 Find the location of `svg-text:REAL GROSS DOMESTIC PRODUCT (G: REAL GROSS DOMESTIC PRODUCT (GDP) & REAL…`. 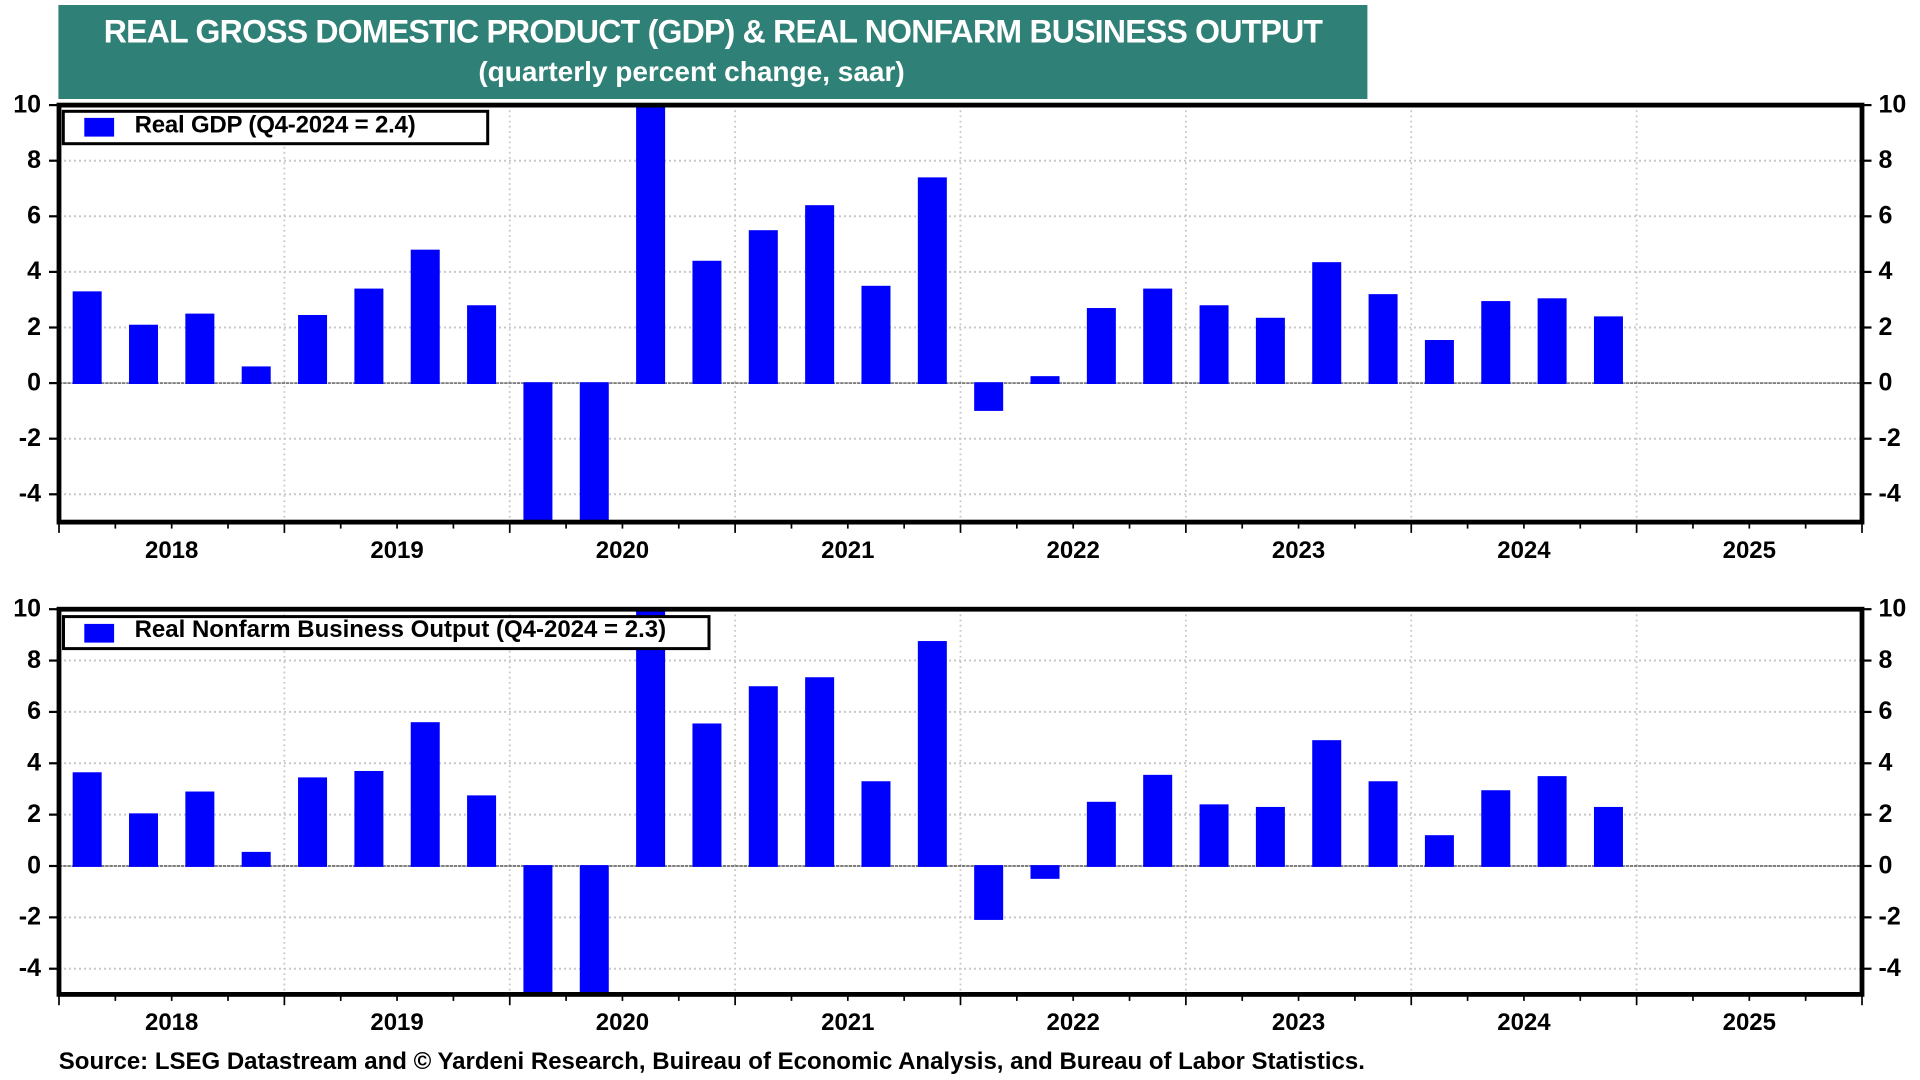

svg-text:REAL GROSS DOMESTIC PRODUCT (G: REAL GROSS DOMESTIC PRODUCT (GDP) & REAL… is located at coordinates (714, 32).